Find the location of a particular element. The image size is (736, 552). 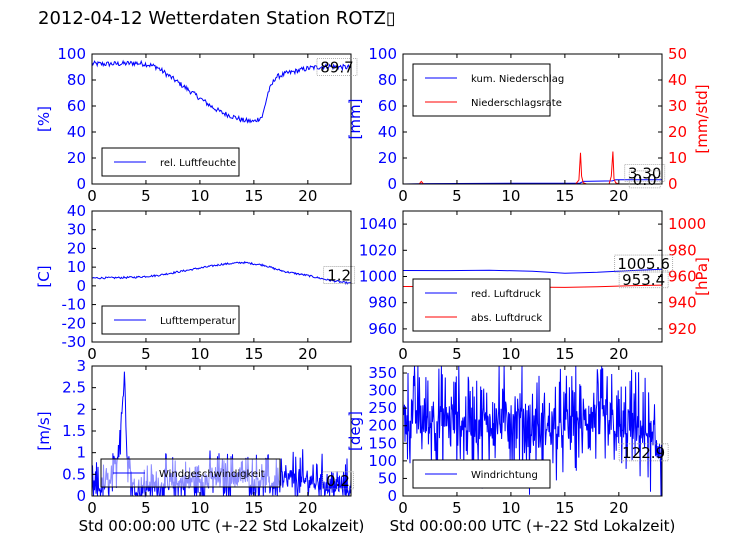

legend-box-precipitation is located at coordinates (481, 90).